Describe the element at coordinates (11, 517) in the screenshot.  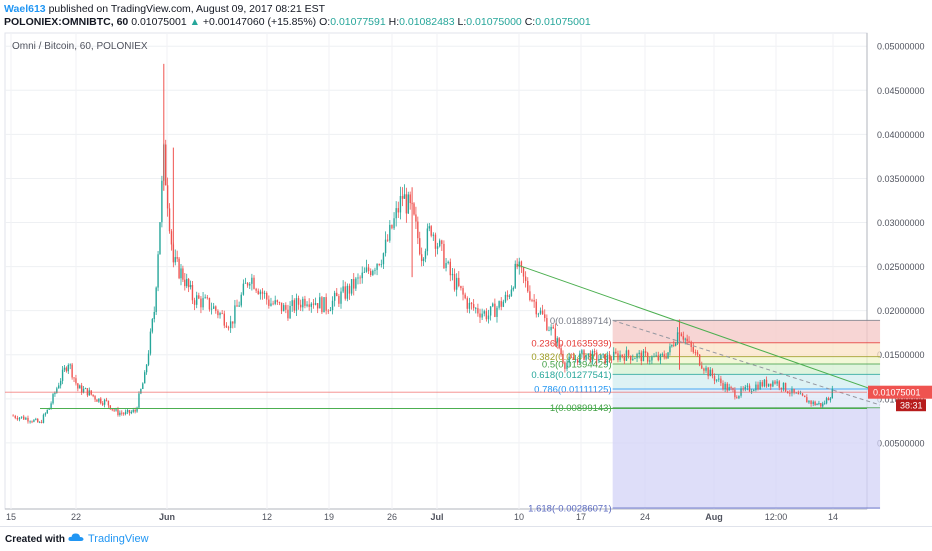
I see `x-tick-label: 15` at that location.